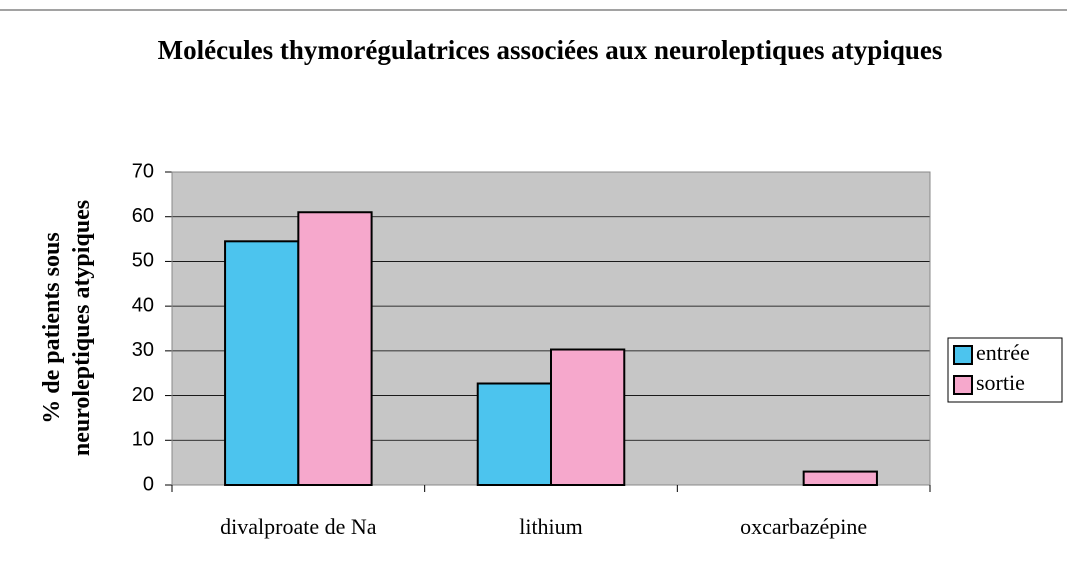 The image size is (1067, 569). I want to click on y-tick-label: 70, so click(143, 171).